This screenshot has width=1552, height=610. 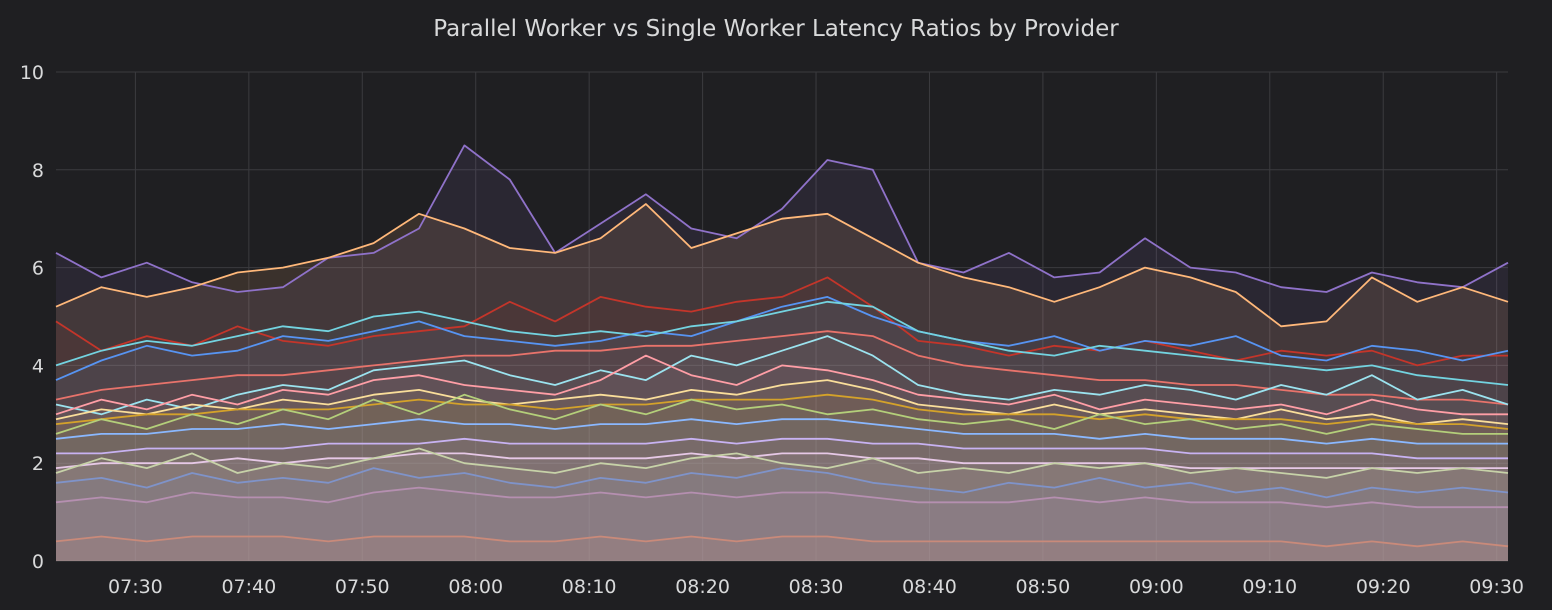 What do you see at coordinates (38, 171) in the screenshot?
I see `y-tick-label: 8` at bounding box center [38, 171].